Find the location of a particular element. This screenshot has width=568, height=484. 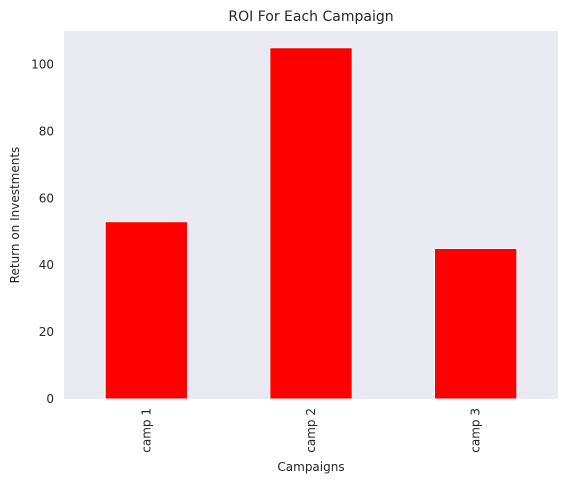

x-tick-labels: camp 1 camp 2 camp 3 is located at coordinates (310, 430).